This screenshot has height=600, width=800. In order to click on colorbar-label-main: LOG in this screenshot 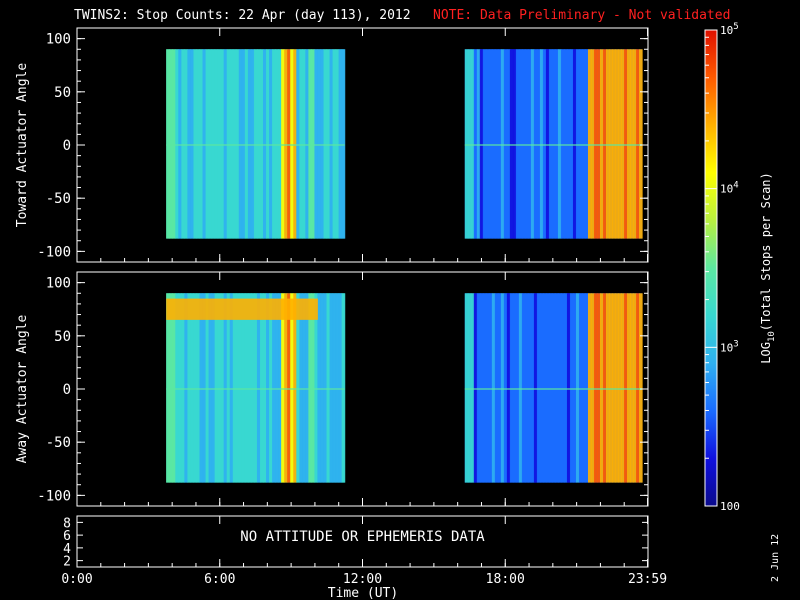, I will do `click(766, 353)`.